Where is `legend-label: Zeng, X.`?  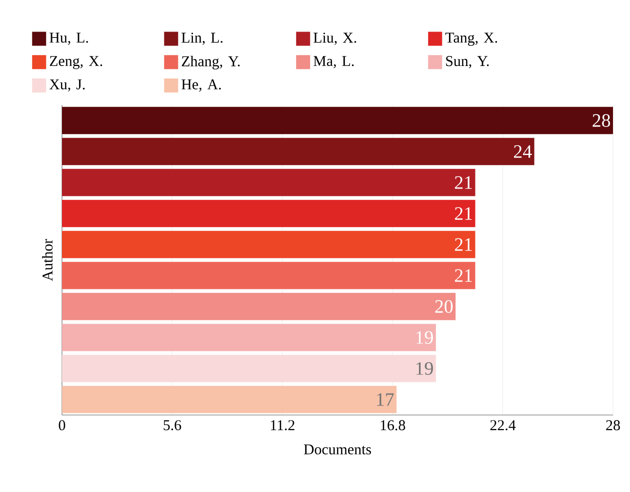 legend-label: Zeng, X. is located at coordinates (76, 63).